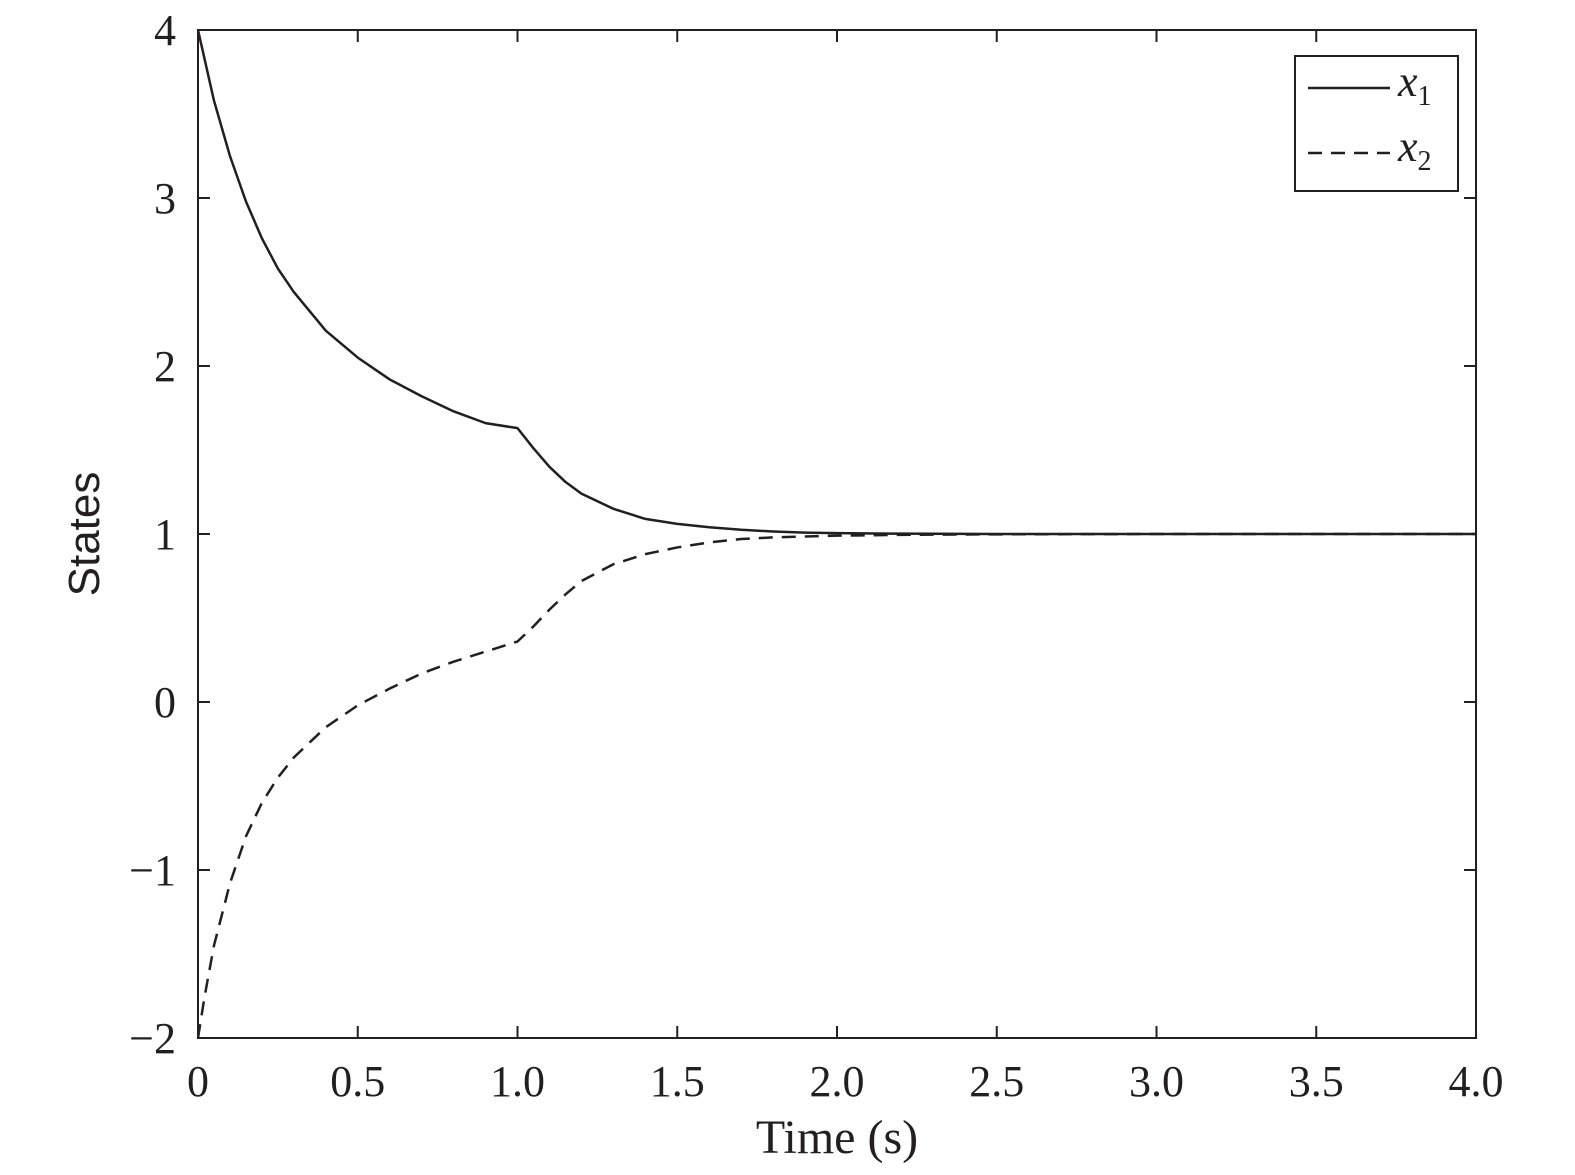 The height and width of the screenshot is (1175, 1575). I want to click on y-tick-label: 2, so click(165, 366).